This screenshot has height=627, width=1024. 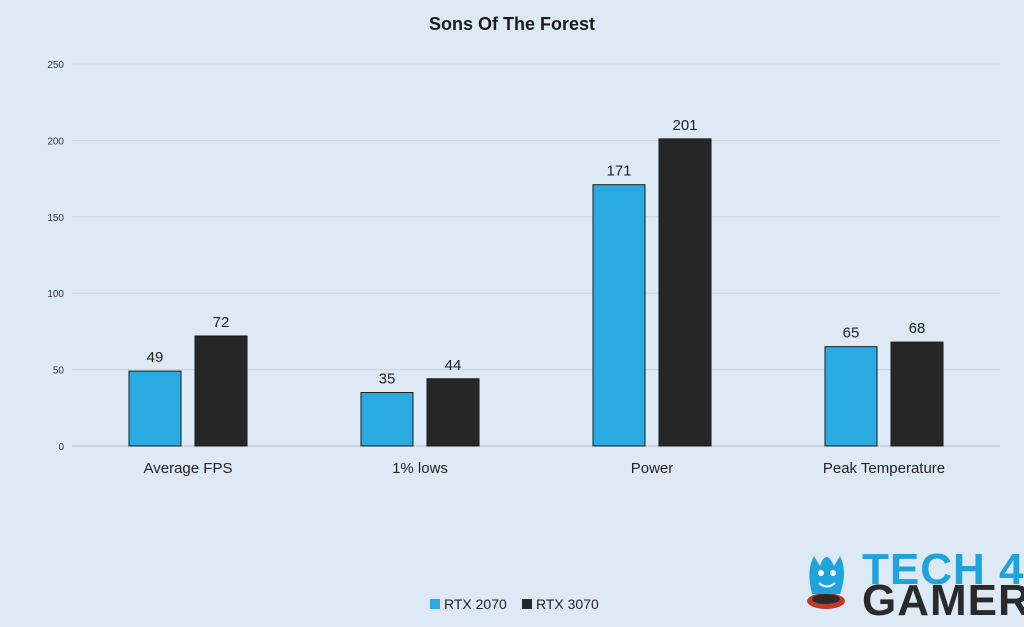 What do you see at coordinates (512, 24) in the screenshot?
I see `chart-title: Sons Of The Forest` at bounding box center [512, 24].